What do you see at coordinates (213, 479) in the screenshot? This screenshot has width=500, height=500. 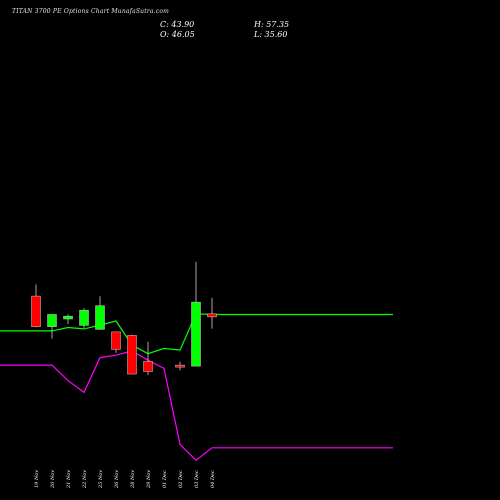 I see `x-tick-label: 04 Dec` at bounding box center [213, 479].